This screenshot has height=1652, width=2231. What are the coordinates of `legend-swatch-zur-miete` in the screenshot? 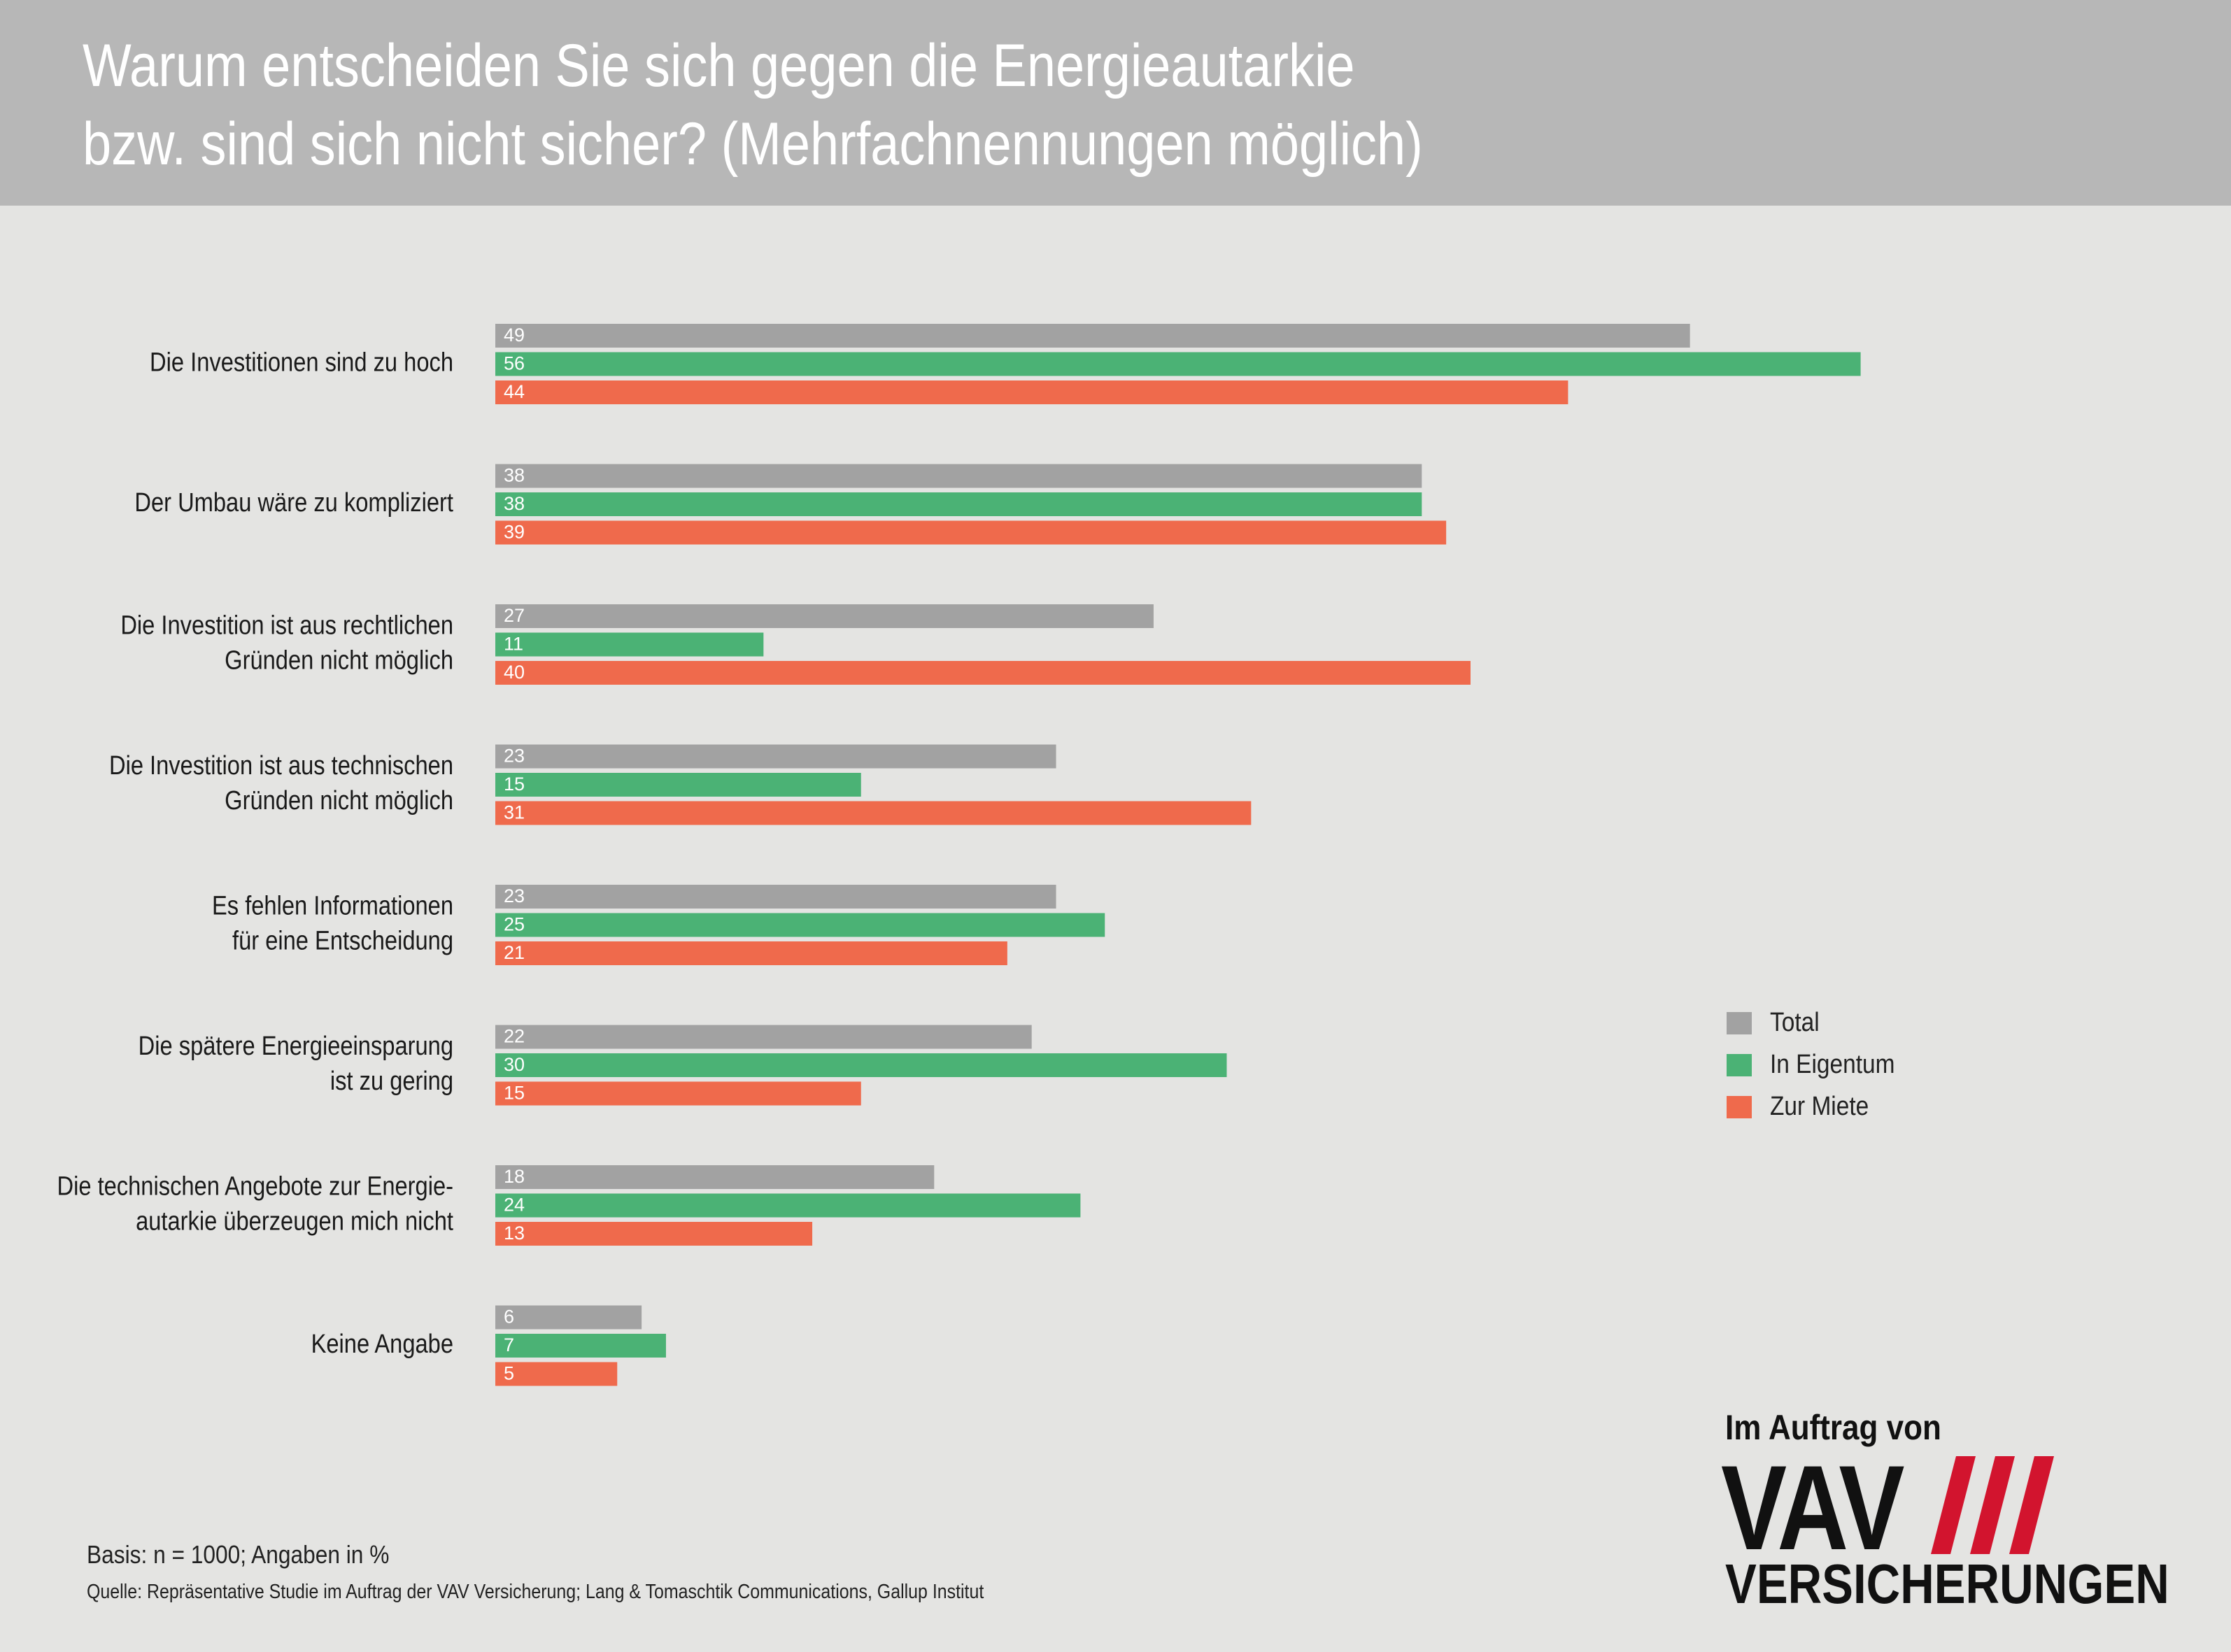 It's located at (1739, 1107).